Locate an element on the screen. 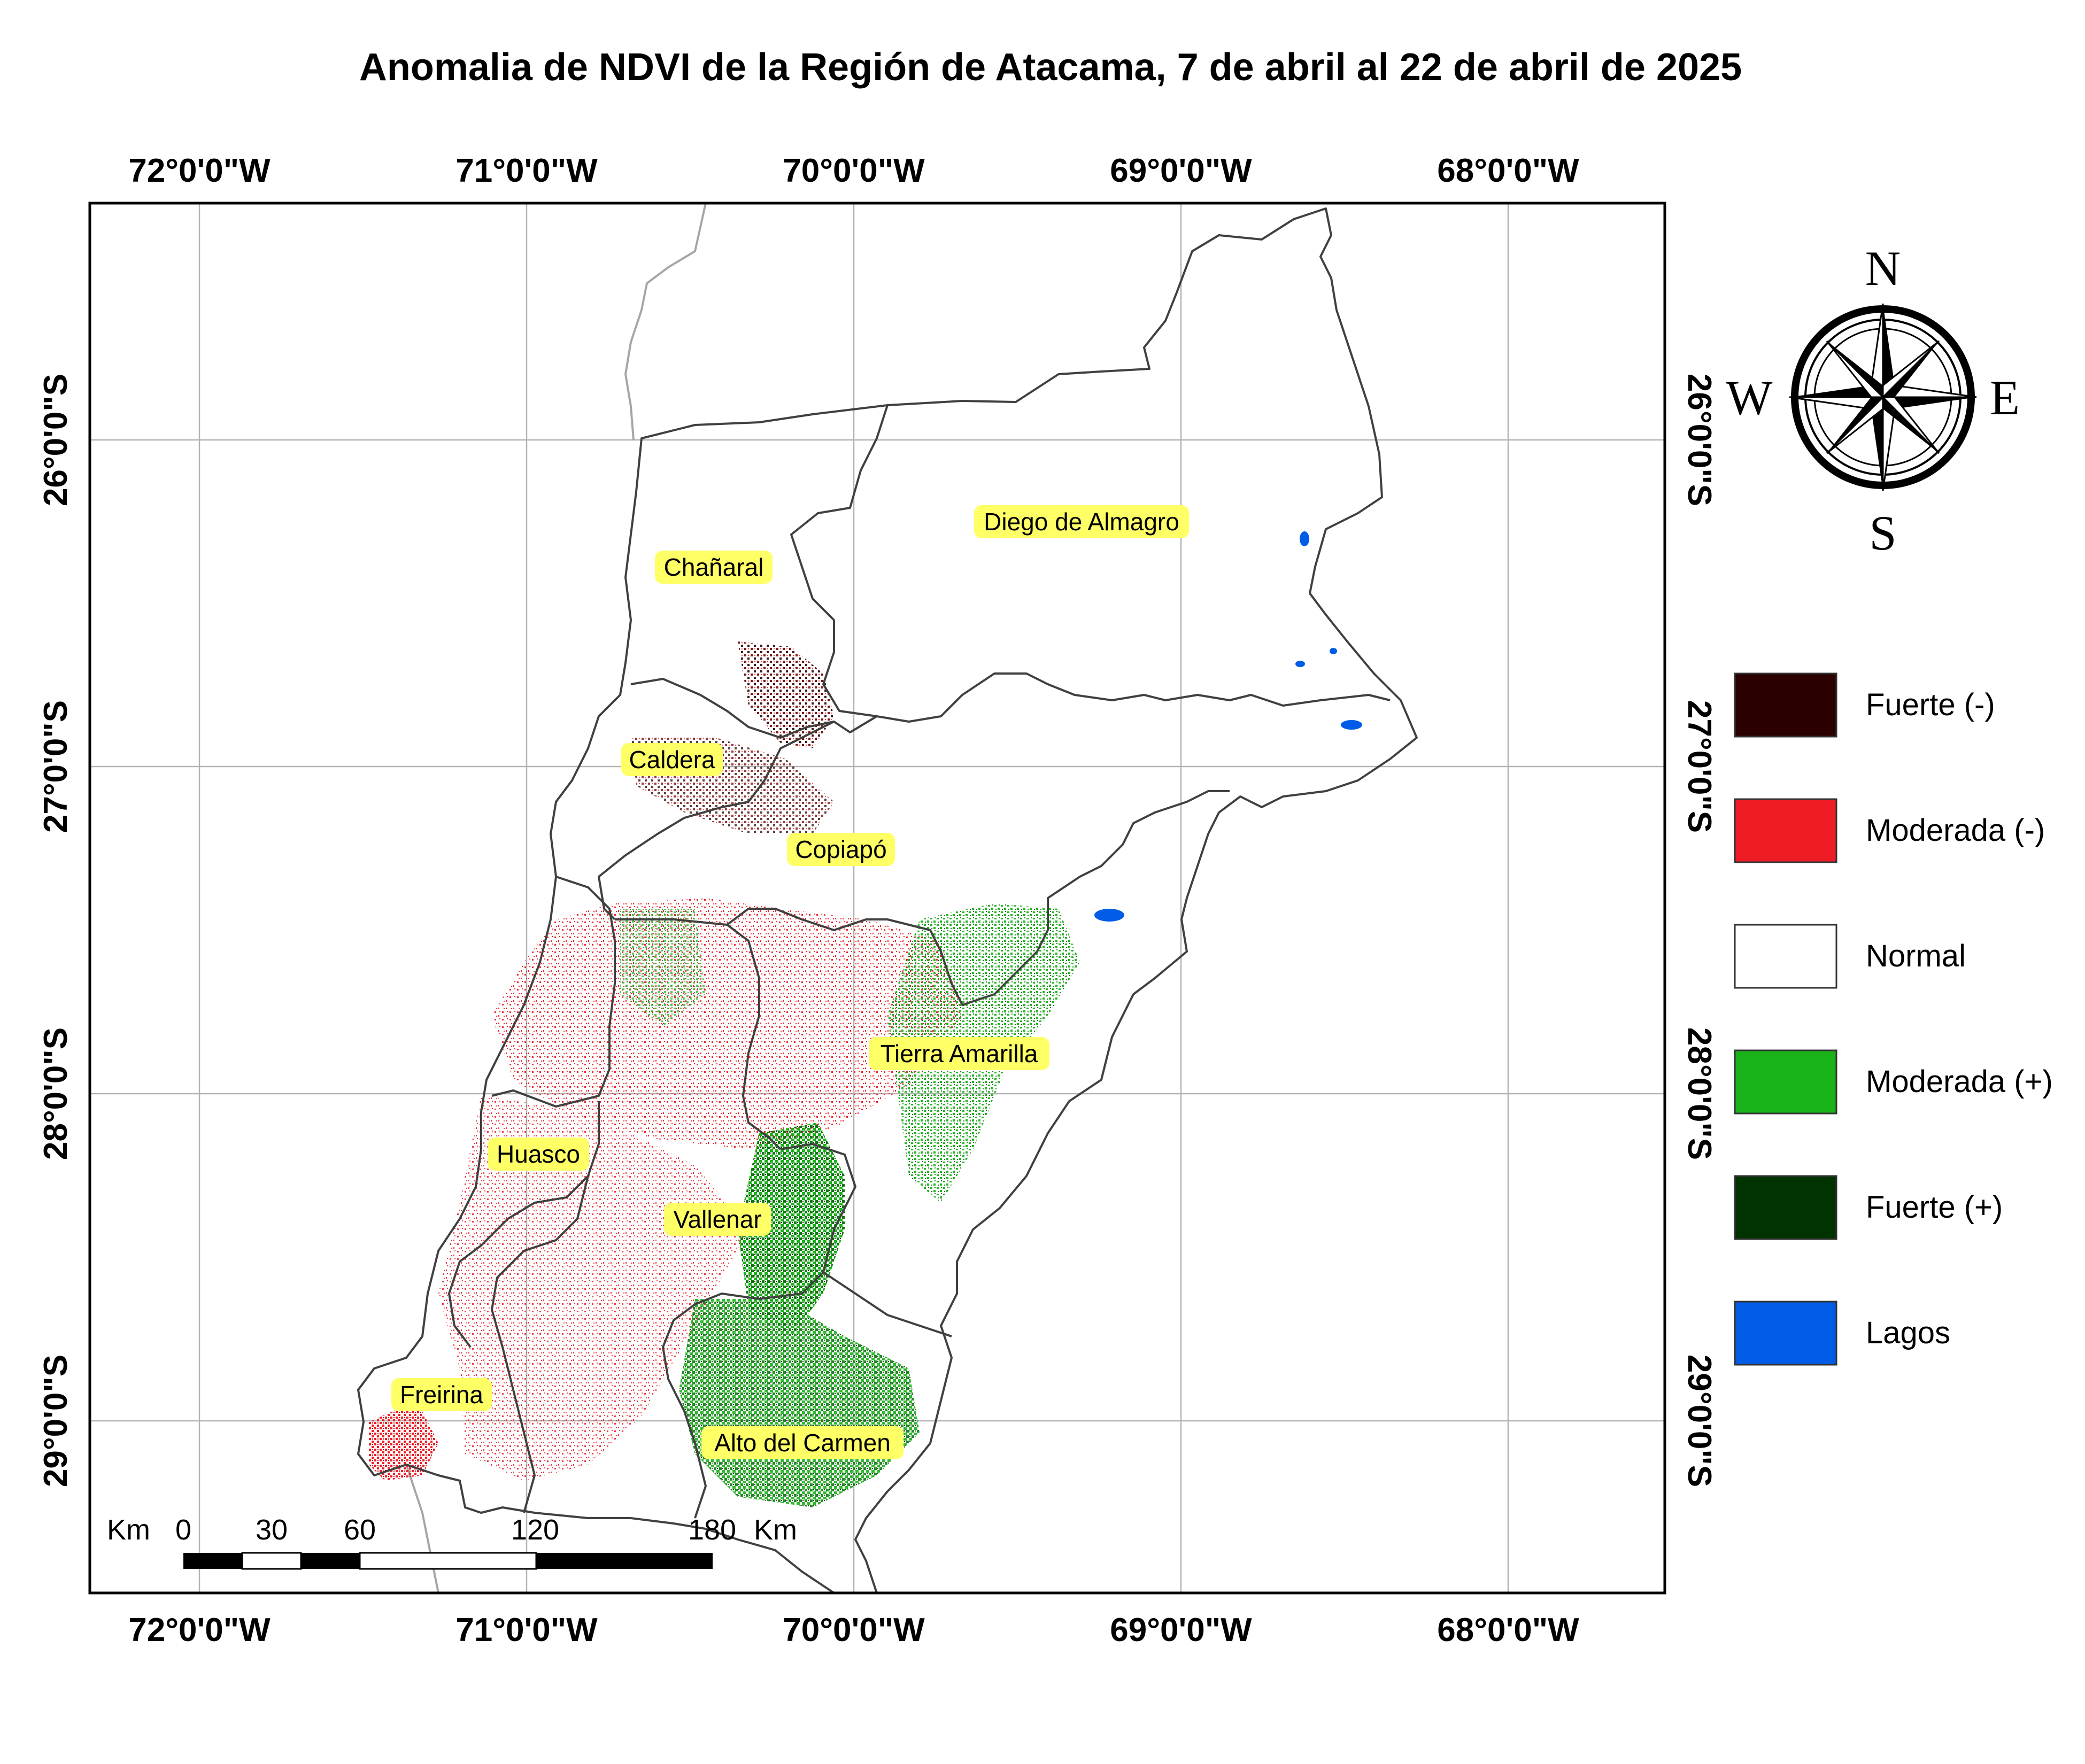 Image resolution: width=2085 pixels, height=1764 pixels. svg-text: Moderada (+) is located at coordinates (1959, 1081).